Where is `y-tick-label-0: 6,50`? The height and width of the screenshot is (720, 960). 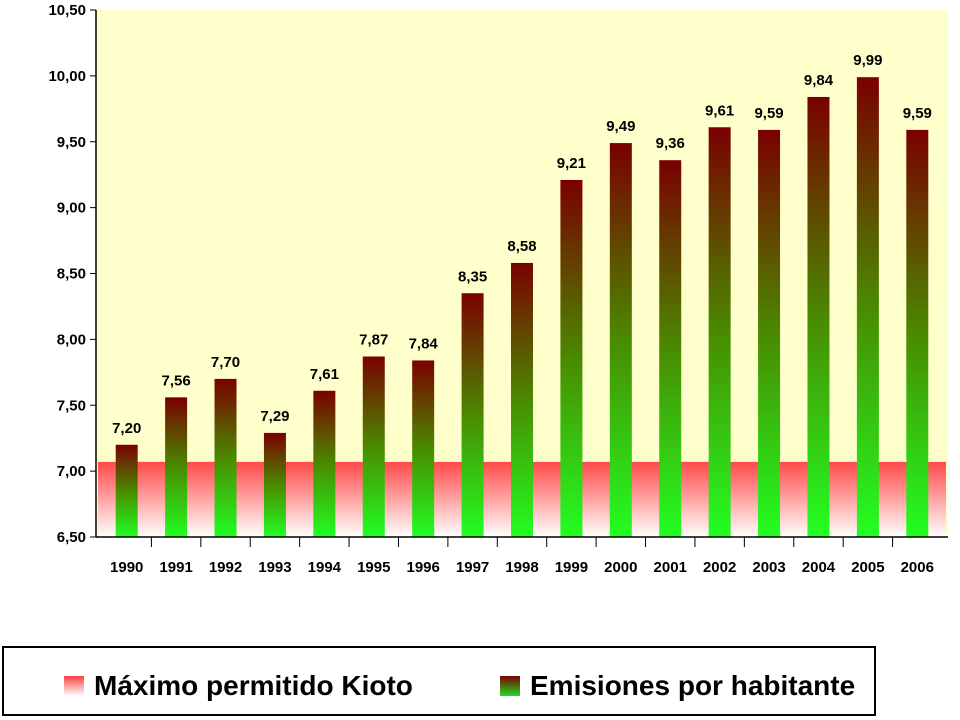
y-tick-label-0: 6,50 is located at coordinates (71, 537).